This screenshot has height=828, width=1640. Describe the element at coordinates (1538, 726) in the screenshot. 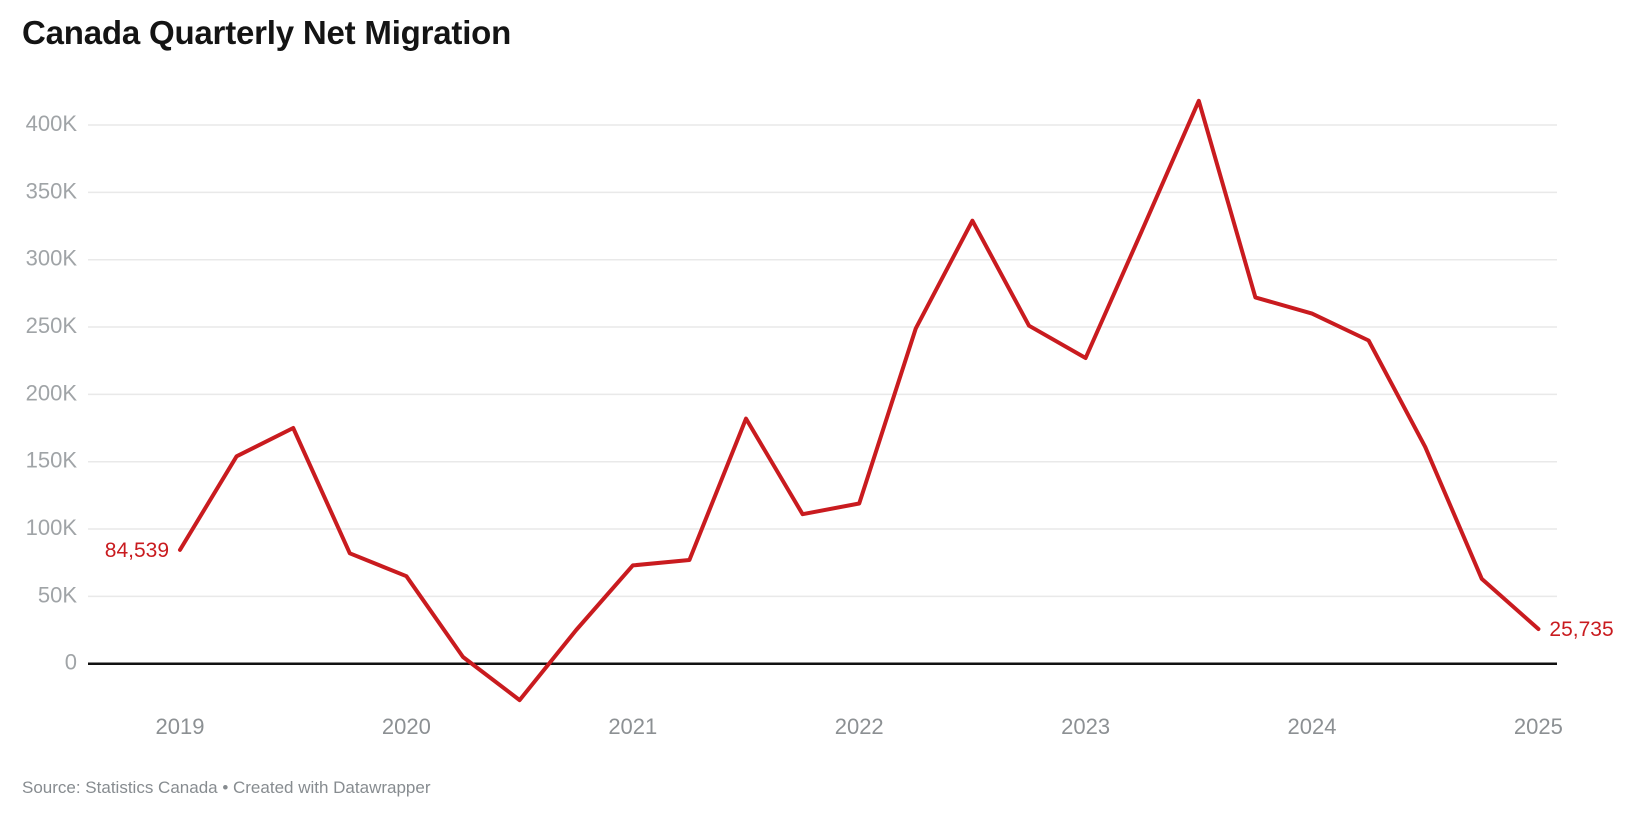

I see `x-tick-label: 2025` at that location.